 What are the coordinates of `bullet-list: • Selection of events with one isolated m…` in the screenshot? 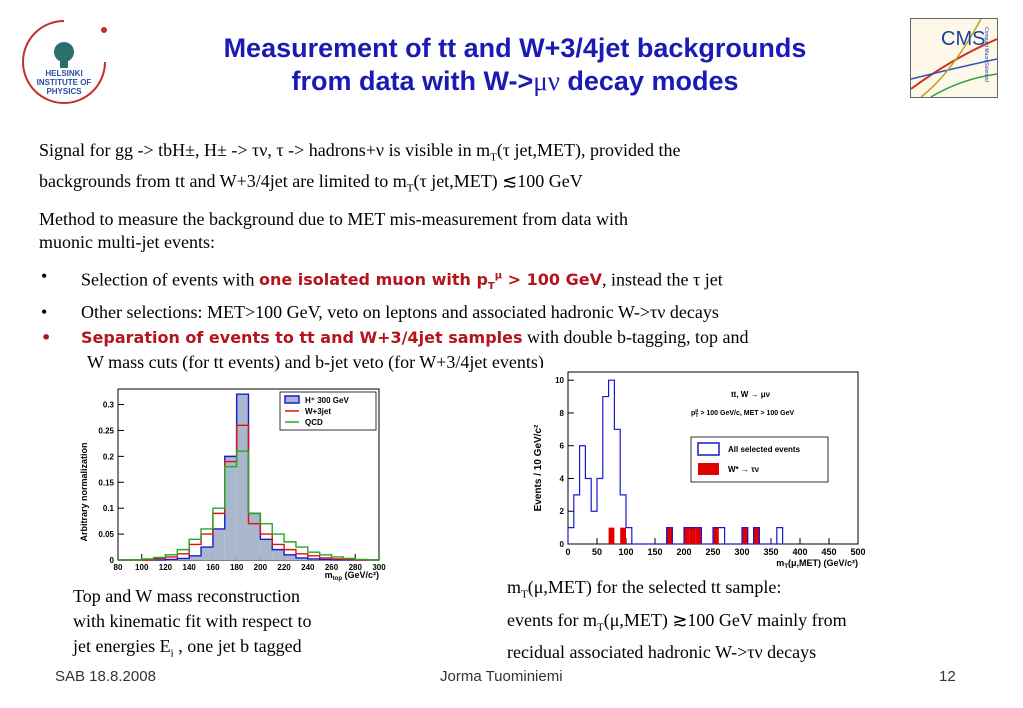 It's located at (393, 319).